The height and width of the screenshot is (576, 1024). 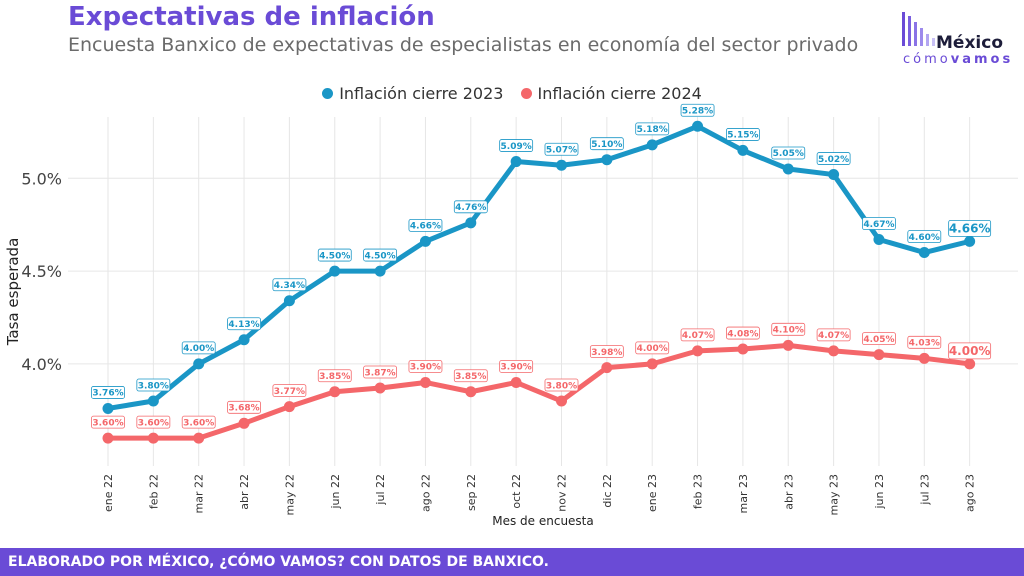 I want to click on logo-word-mexico: México, so click(x=969, y=43).